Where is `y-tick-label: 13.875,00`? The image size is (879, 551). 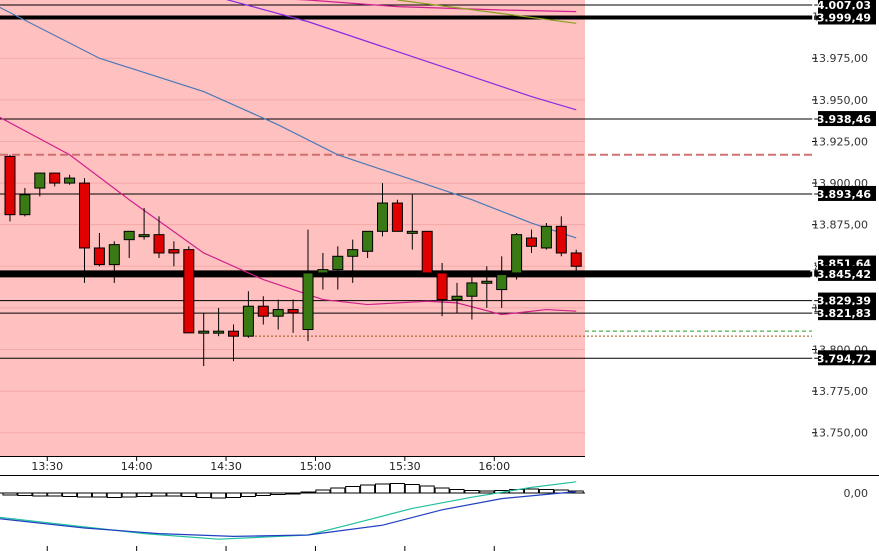 y-tick-label: 13.875,00 is located at coordinates (840, 225).